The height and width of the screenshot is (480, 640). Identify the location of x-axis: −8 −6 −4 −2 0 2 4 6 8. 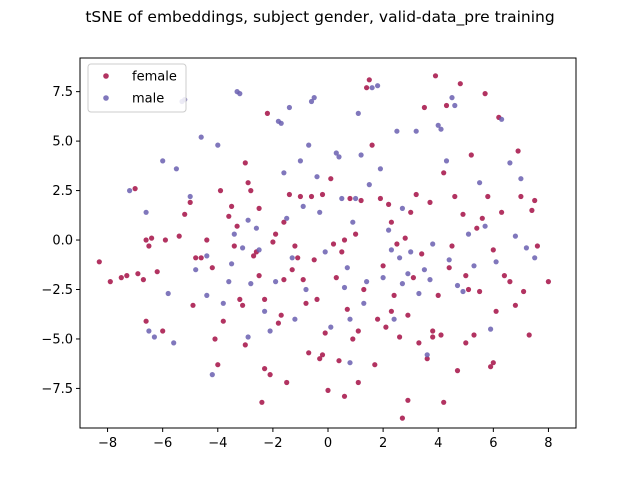
(325, 439).